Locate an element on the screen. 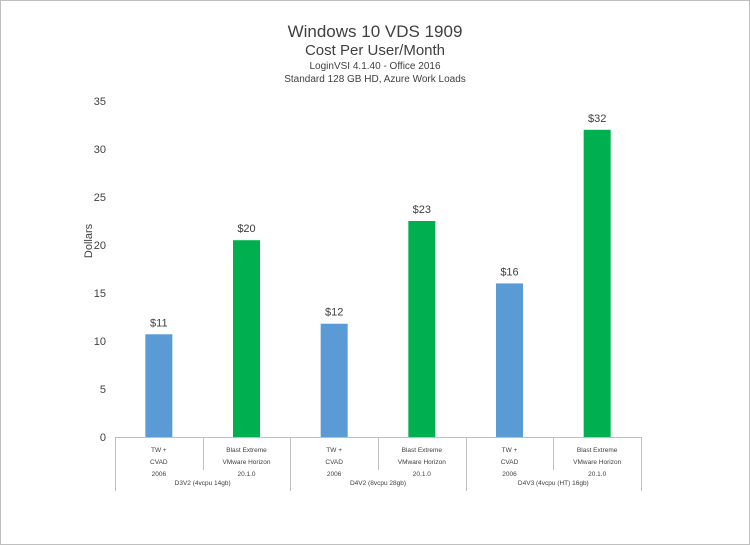  chart-title: Windows 10 VDS 1909 is located at coordinates (375, 31).